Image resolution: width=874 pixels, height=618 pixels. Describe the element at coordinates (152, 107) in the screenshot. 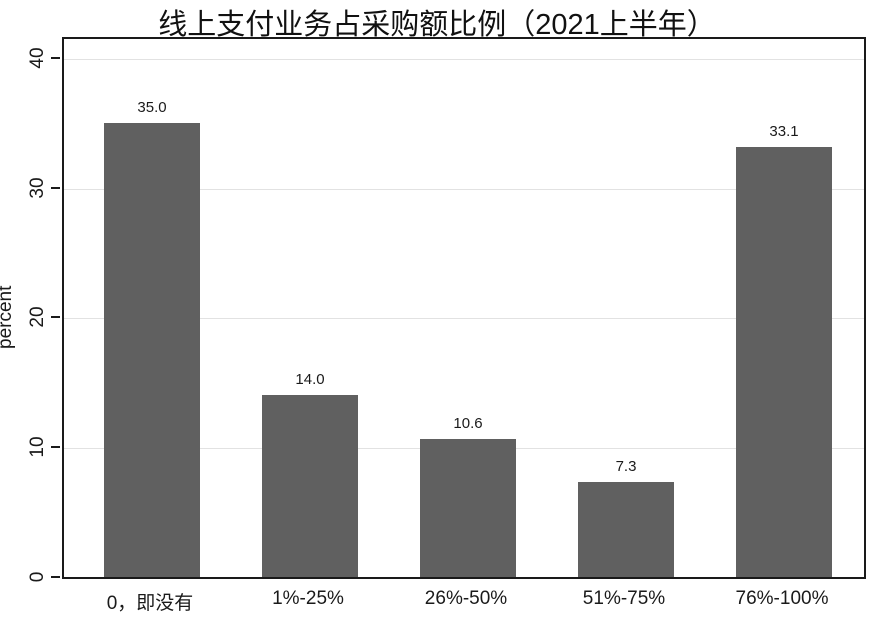

I see `bar-value-label-0: 35.0` at that location.